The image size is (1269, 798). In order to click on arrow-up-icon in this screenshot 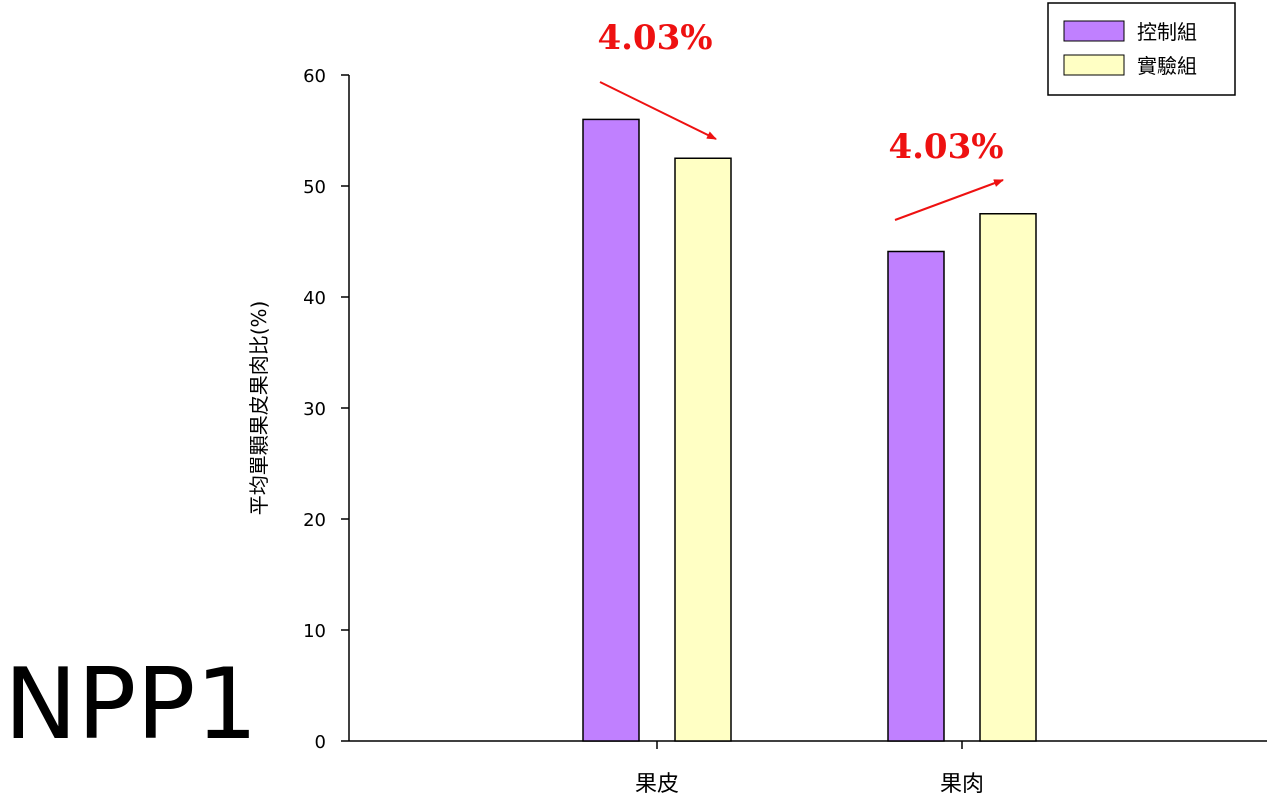, I will do `click(949, 200)`.